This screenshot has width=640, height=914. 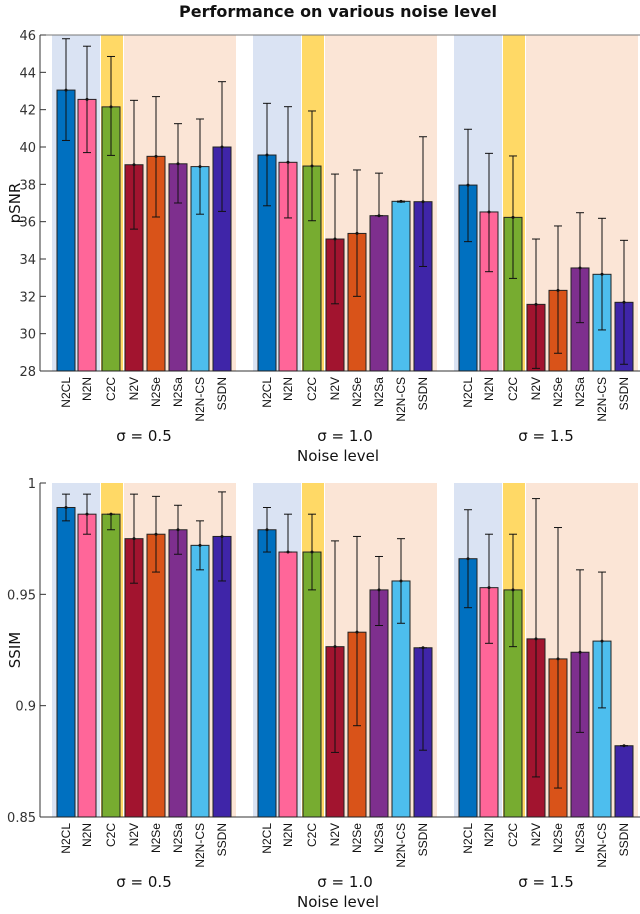 What do you see at coordinates (27, 148) in the screenshot?
I see `y-tick-label: 40` at bounding box center [27, 148].